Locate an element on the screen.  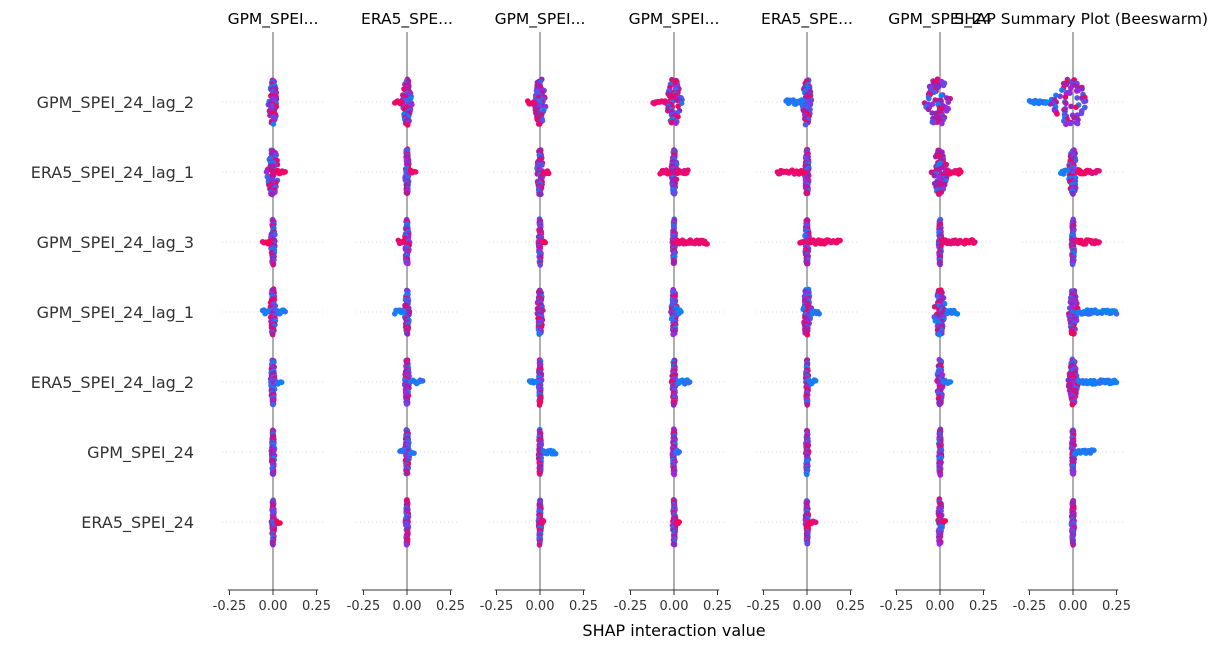
panel: -0.25 0.00 0.25 GPM_SPEI_24 is located at coordinates (939, 312).